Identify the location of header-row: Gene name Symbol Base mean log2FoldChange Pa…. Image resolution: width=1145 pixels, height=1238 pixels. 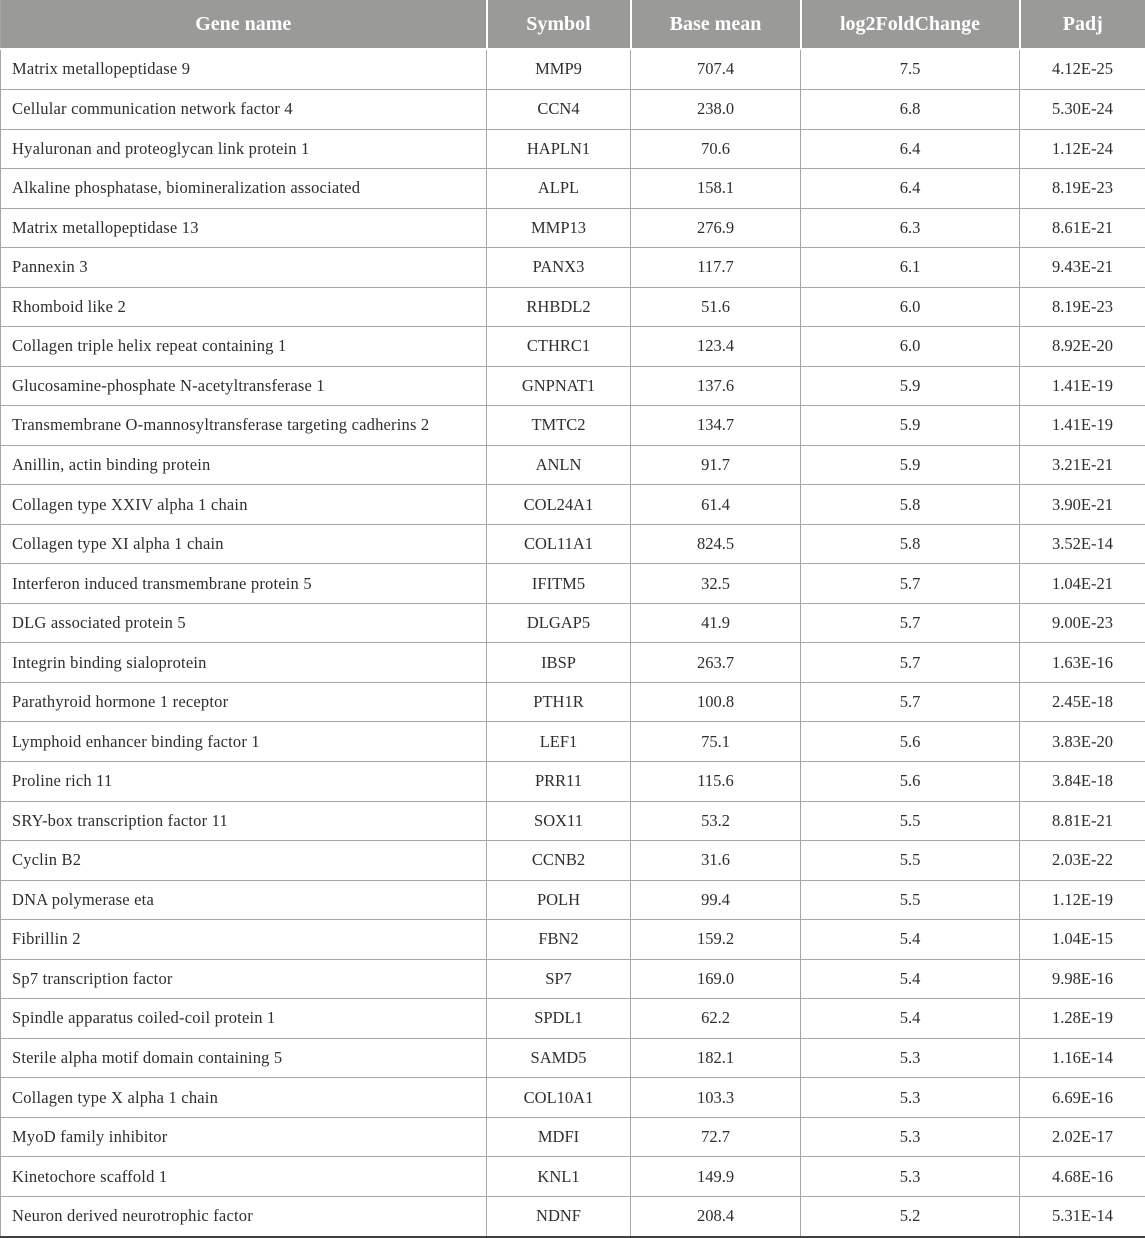
(572, 24).